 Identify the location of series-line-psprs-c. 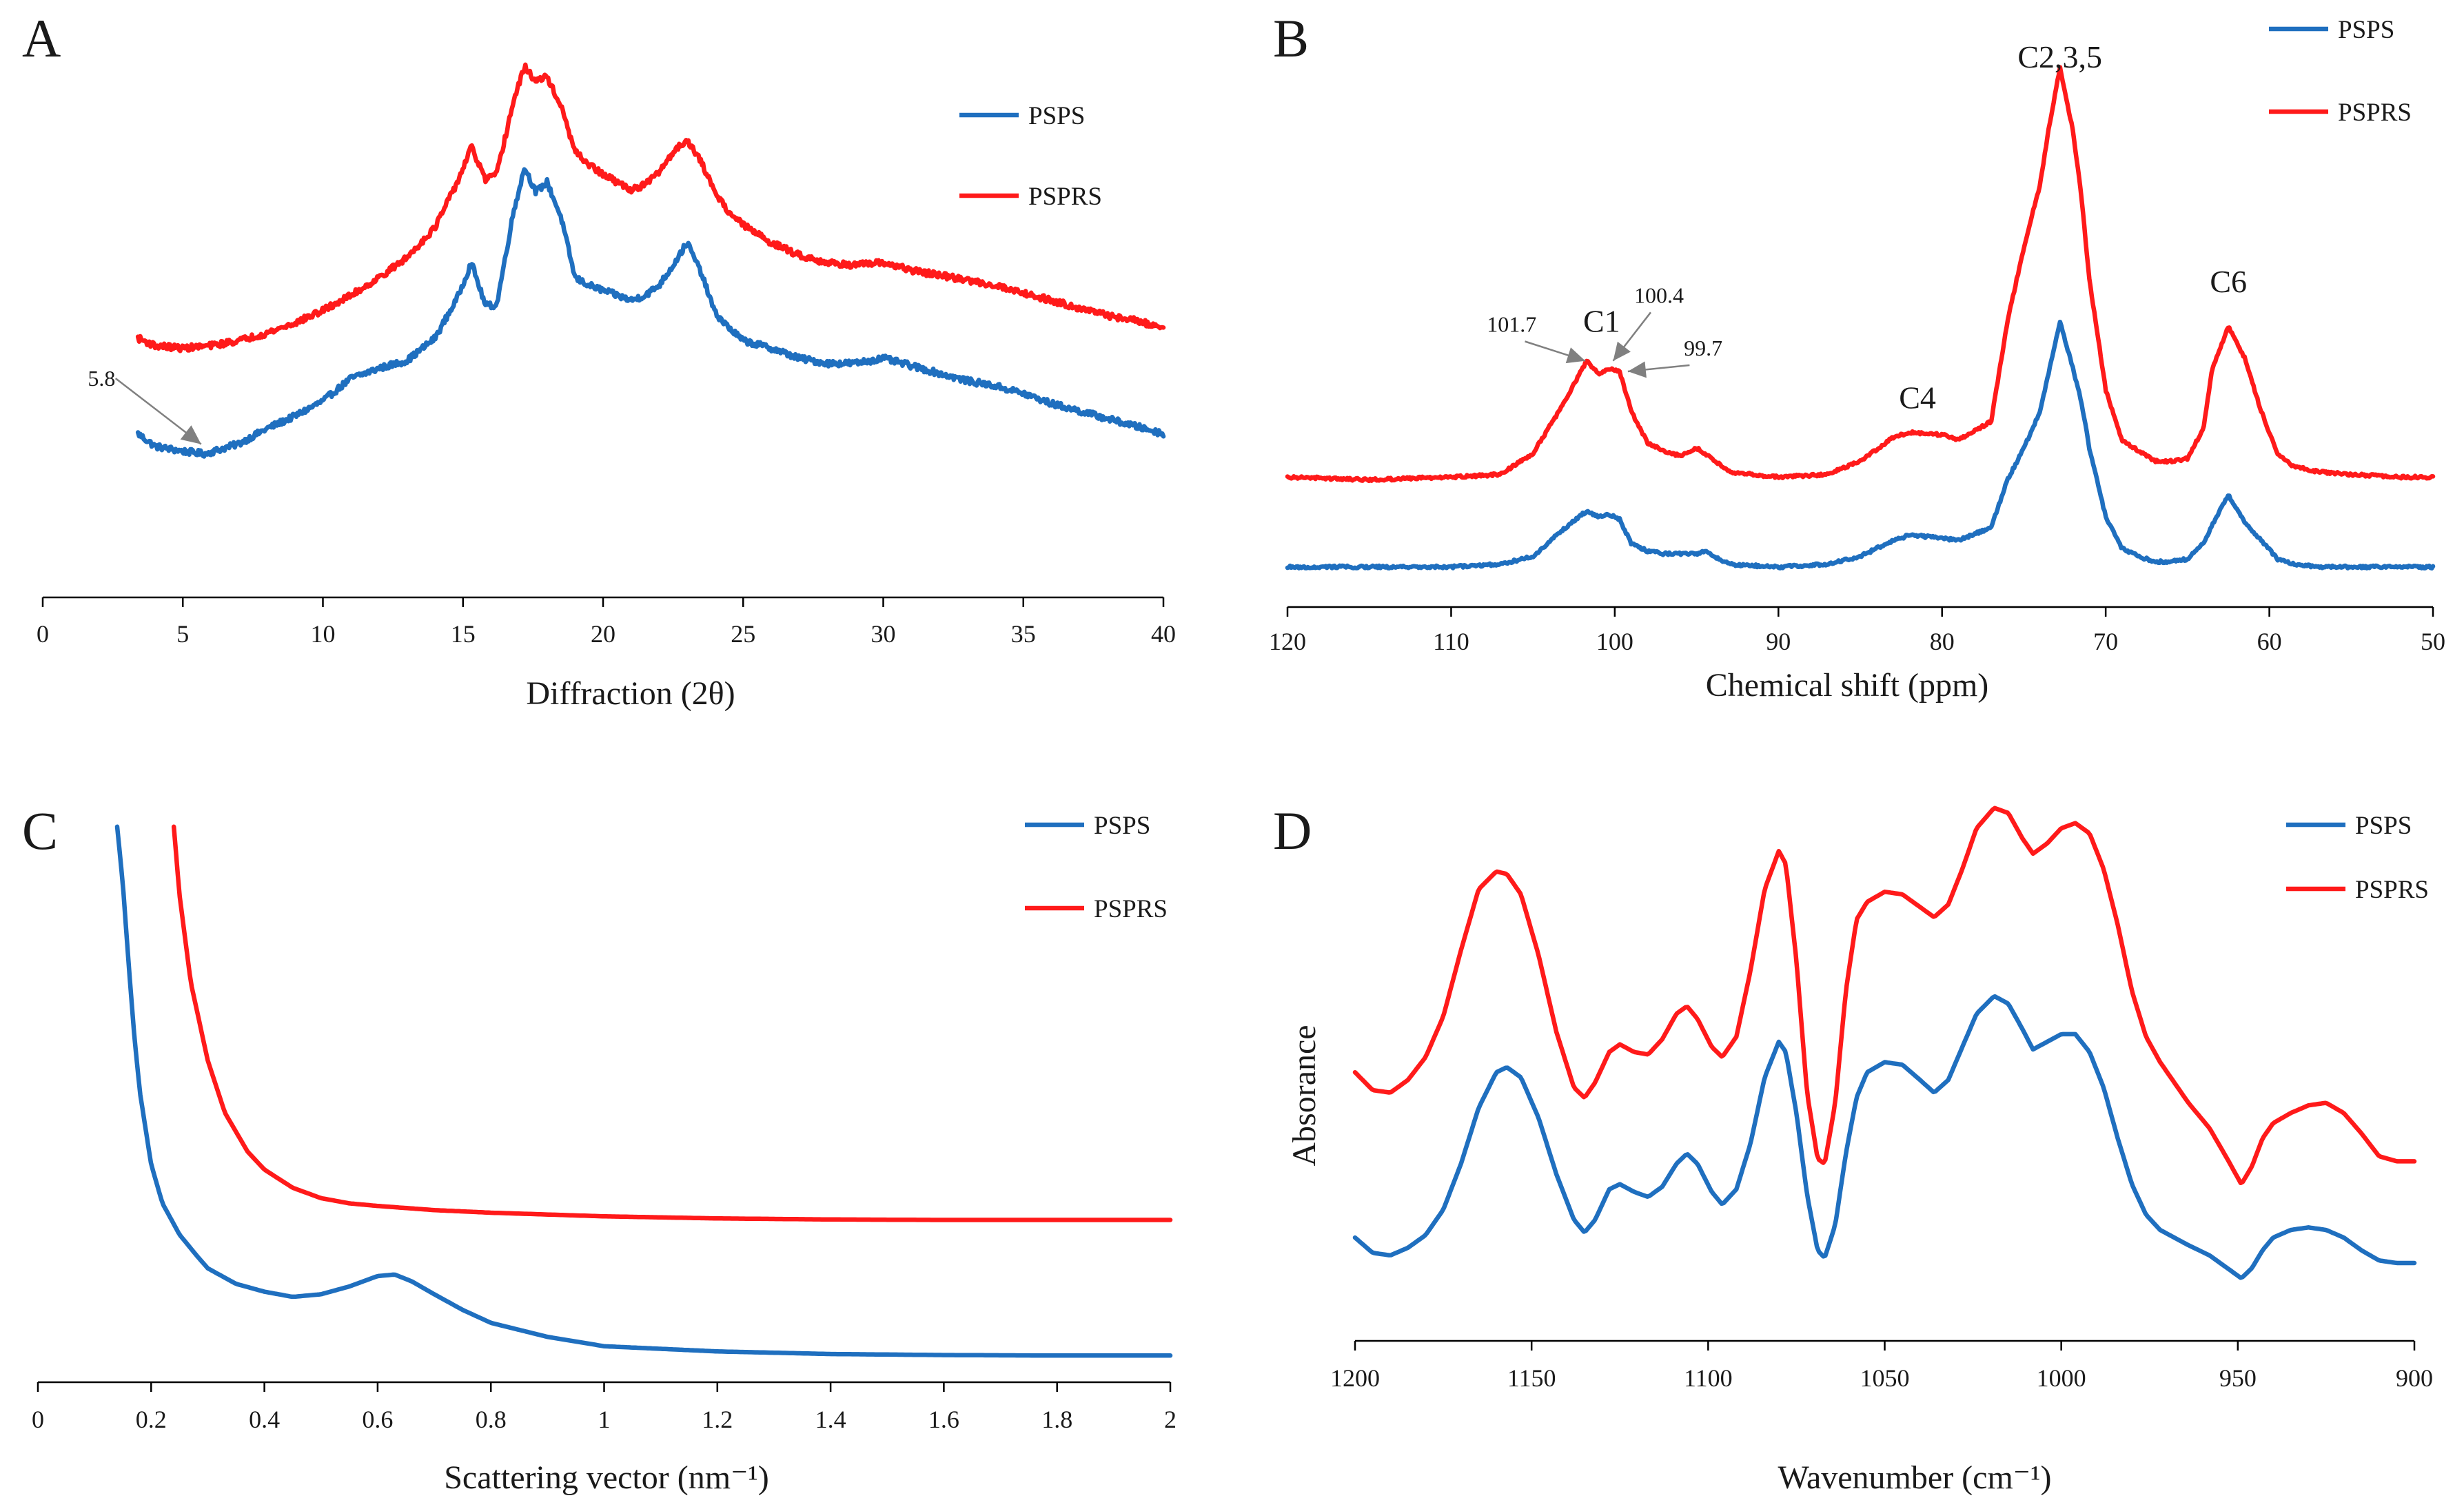
(672, 1023).